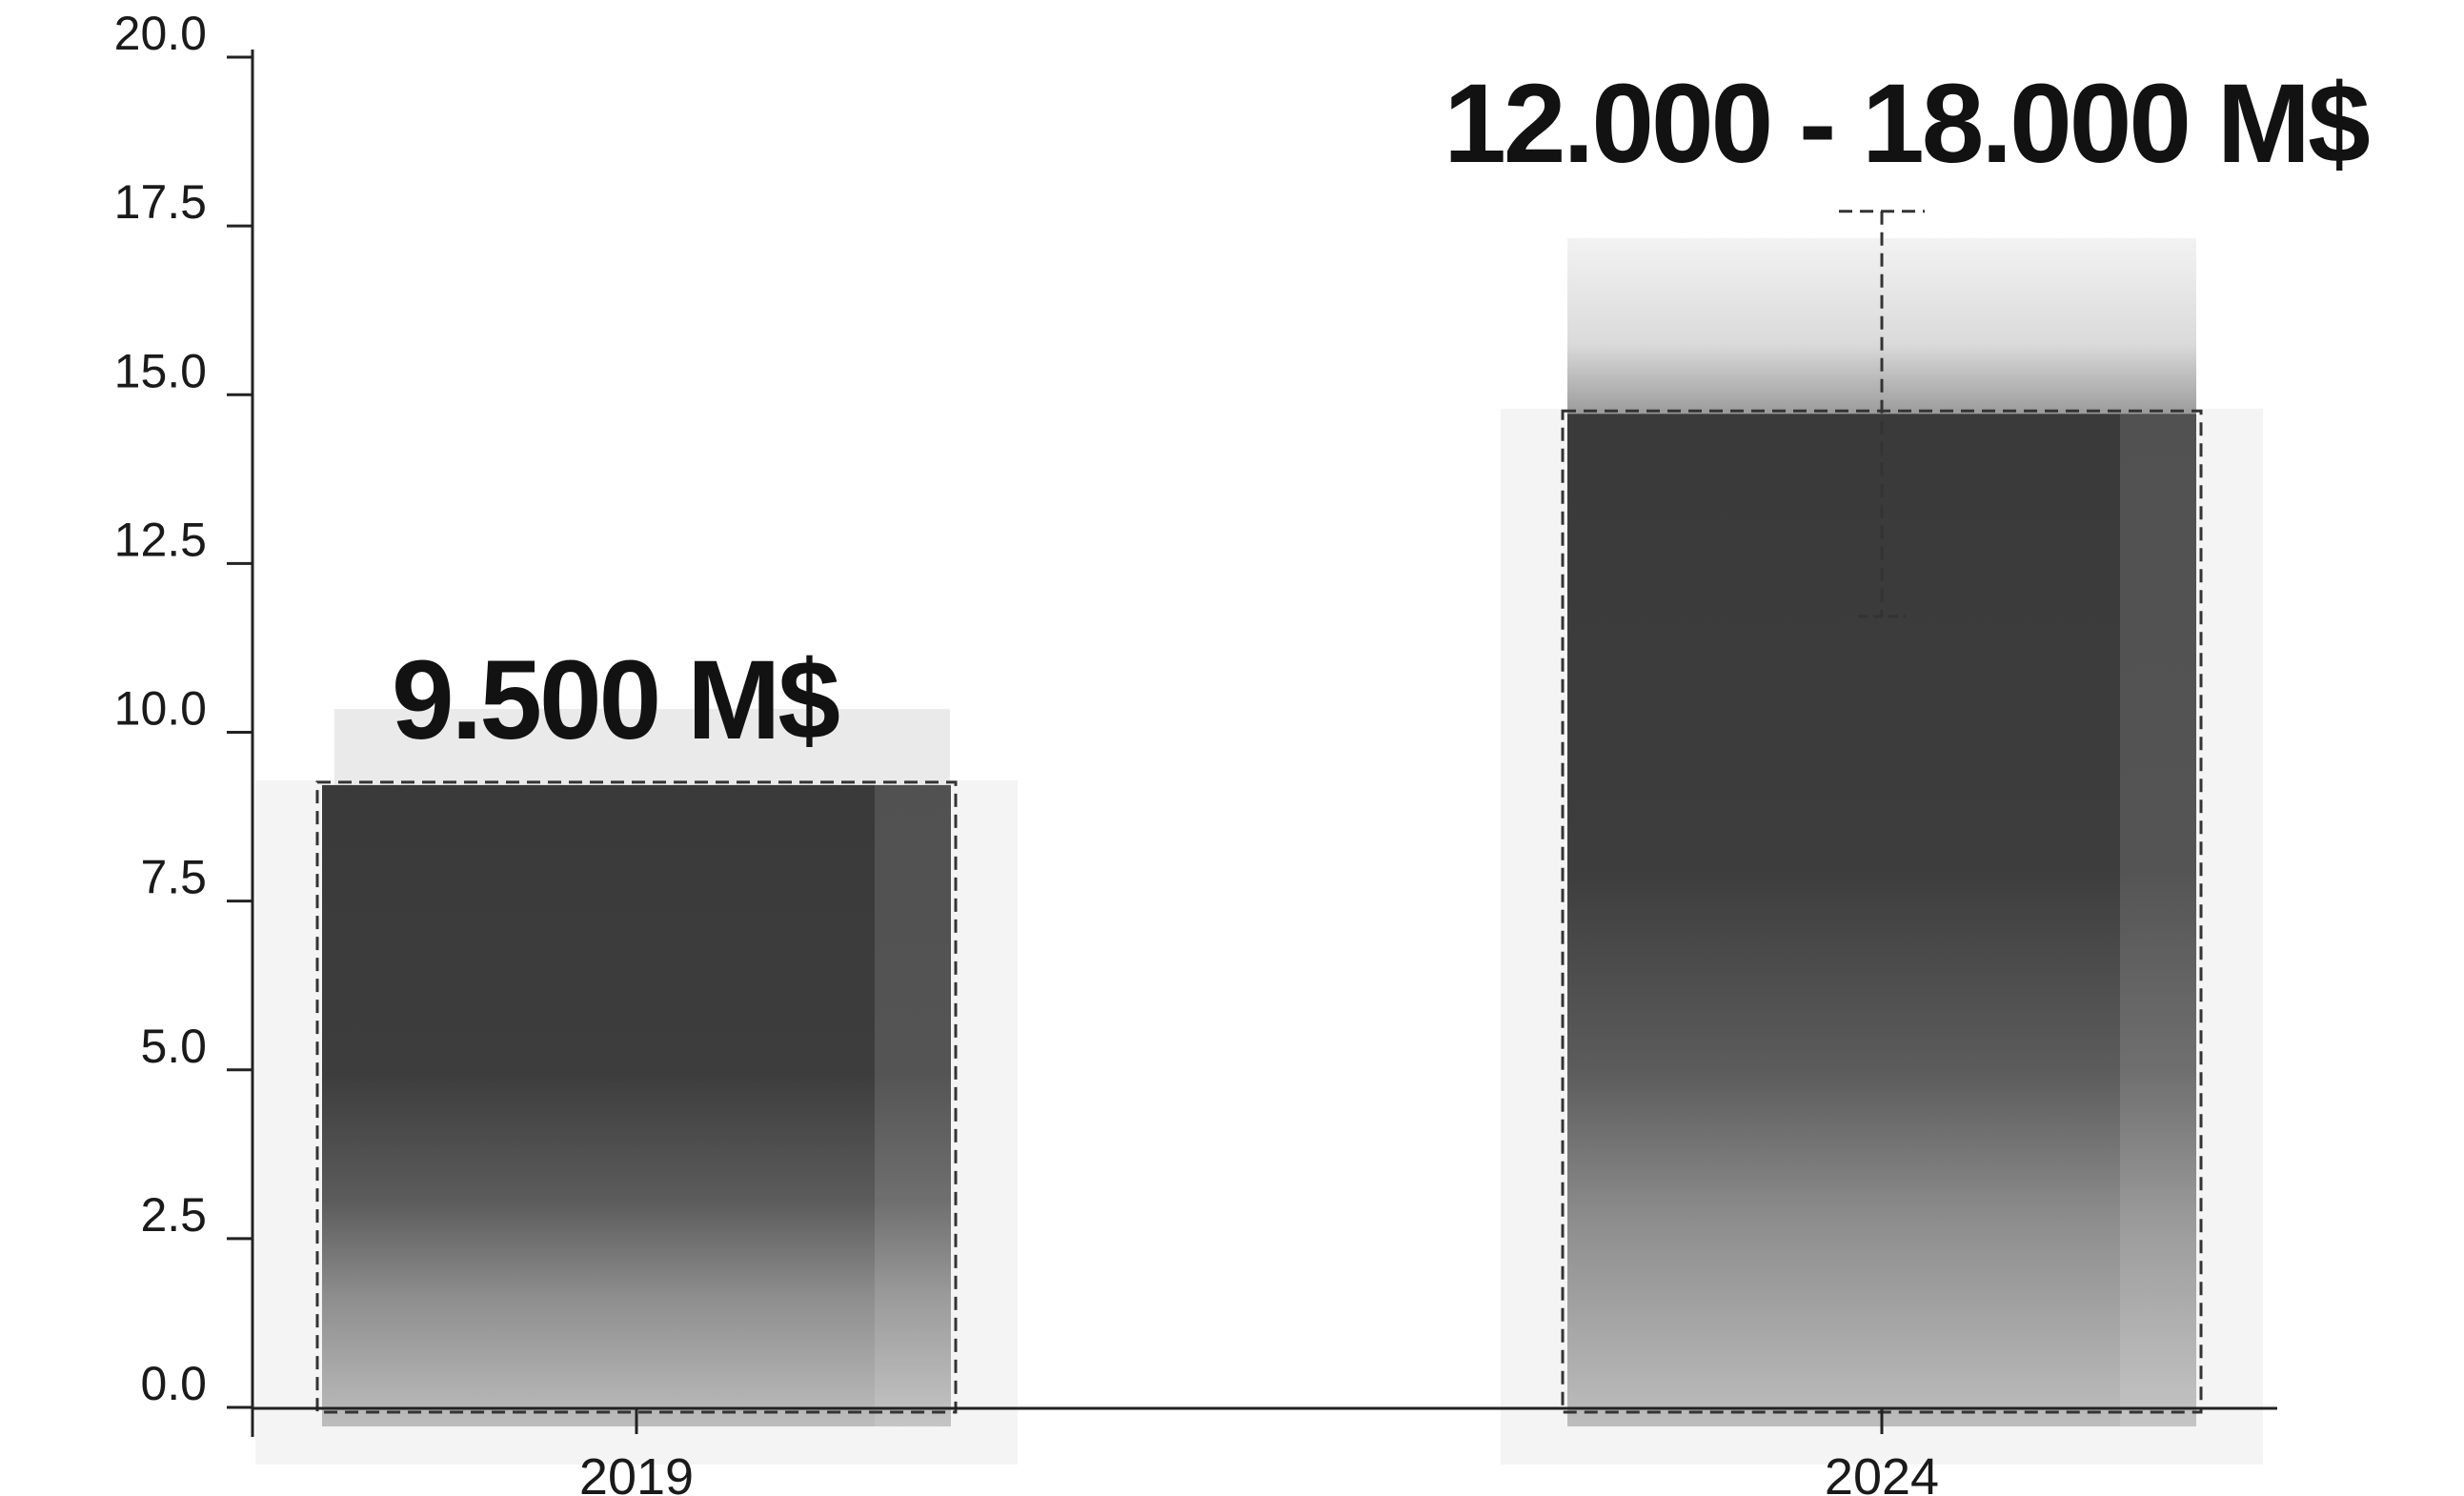 The height and width of the screenshot is (1496, 2464). What do you see at coordinates (173, 1384) in the screenshot?
I see `y-tick-label: 0.0` at bounding box center [173, 1384].